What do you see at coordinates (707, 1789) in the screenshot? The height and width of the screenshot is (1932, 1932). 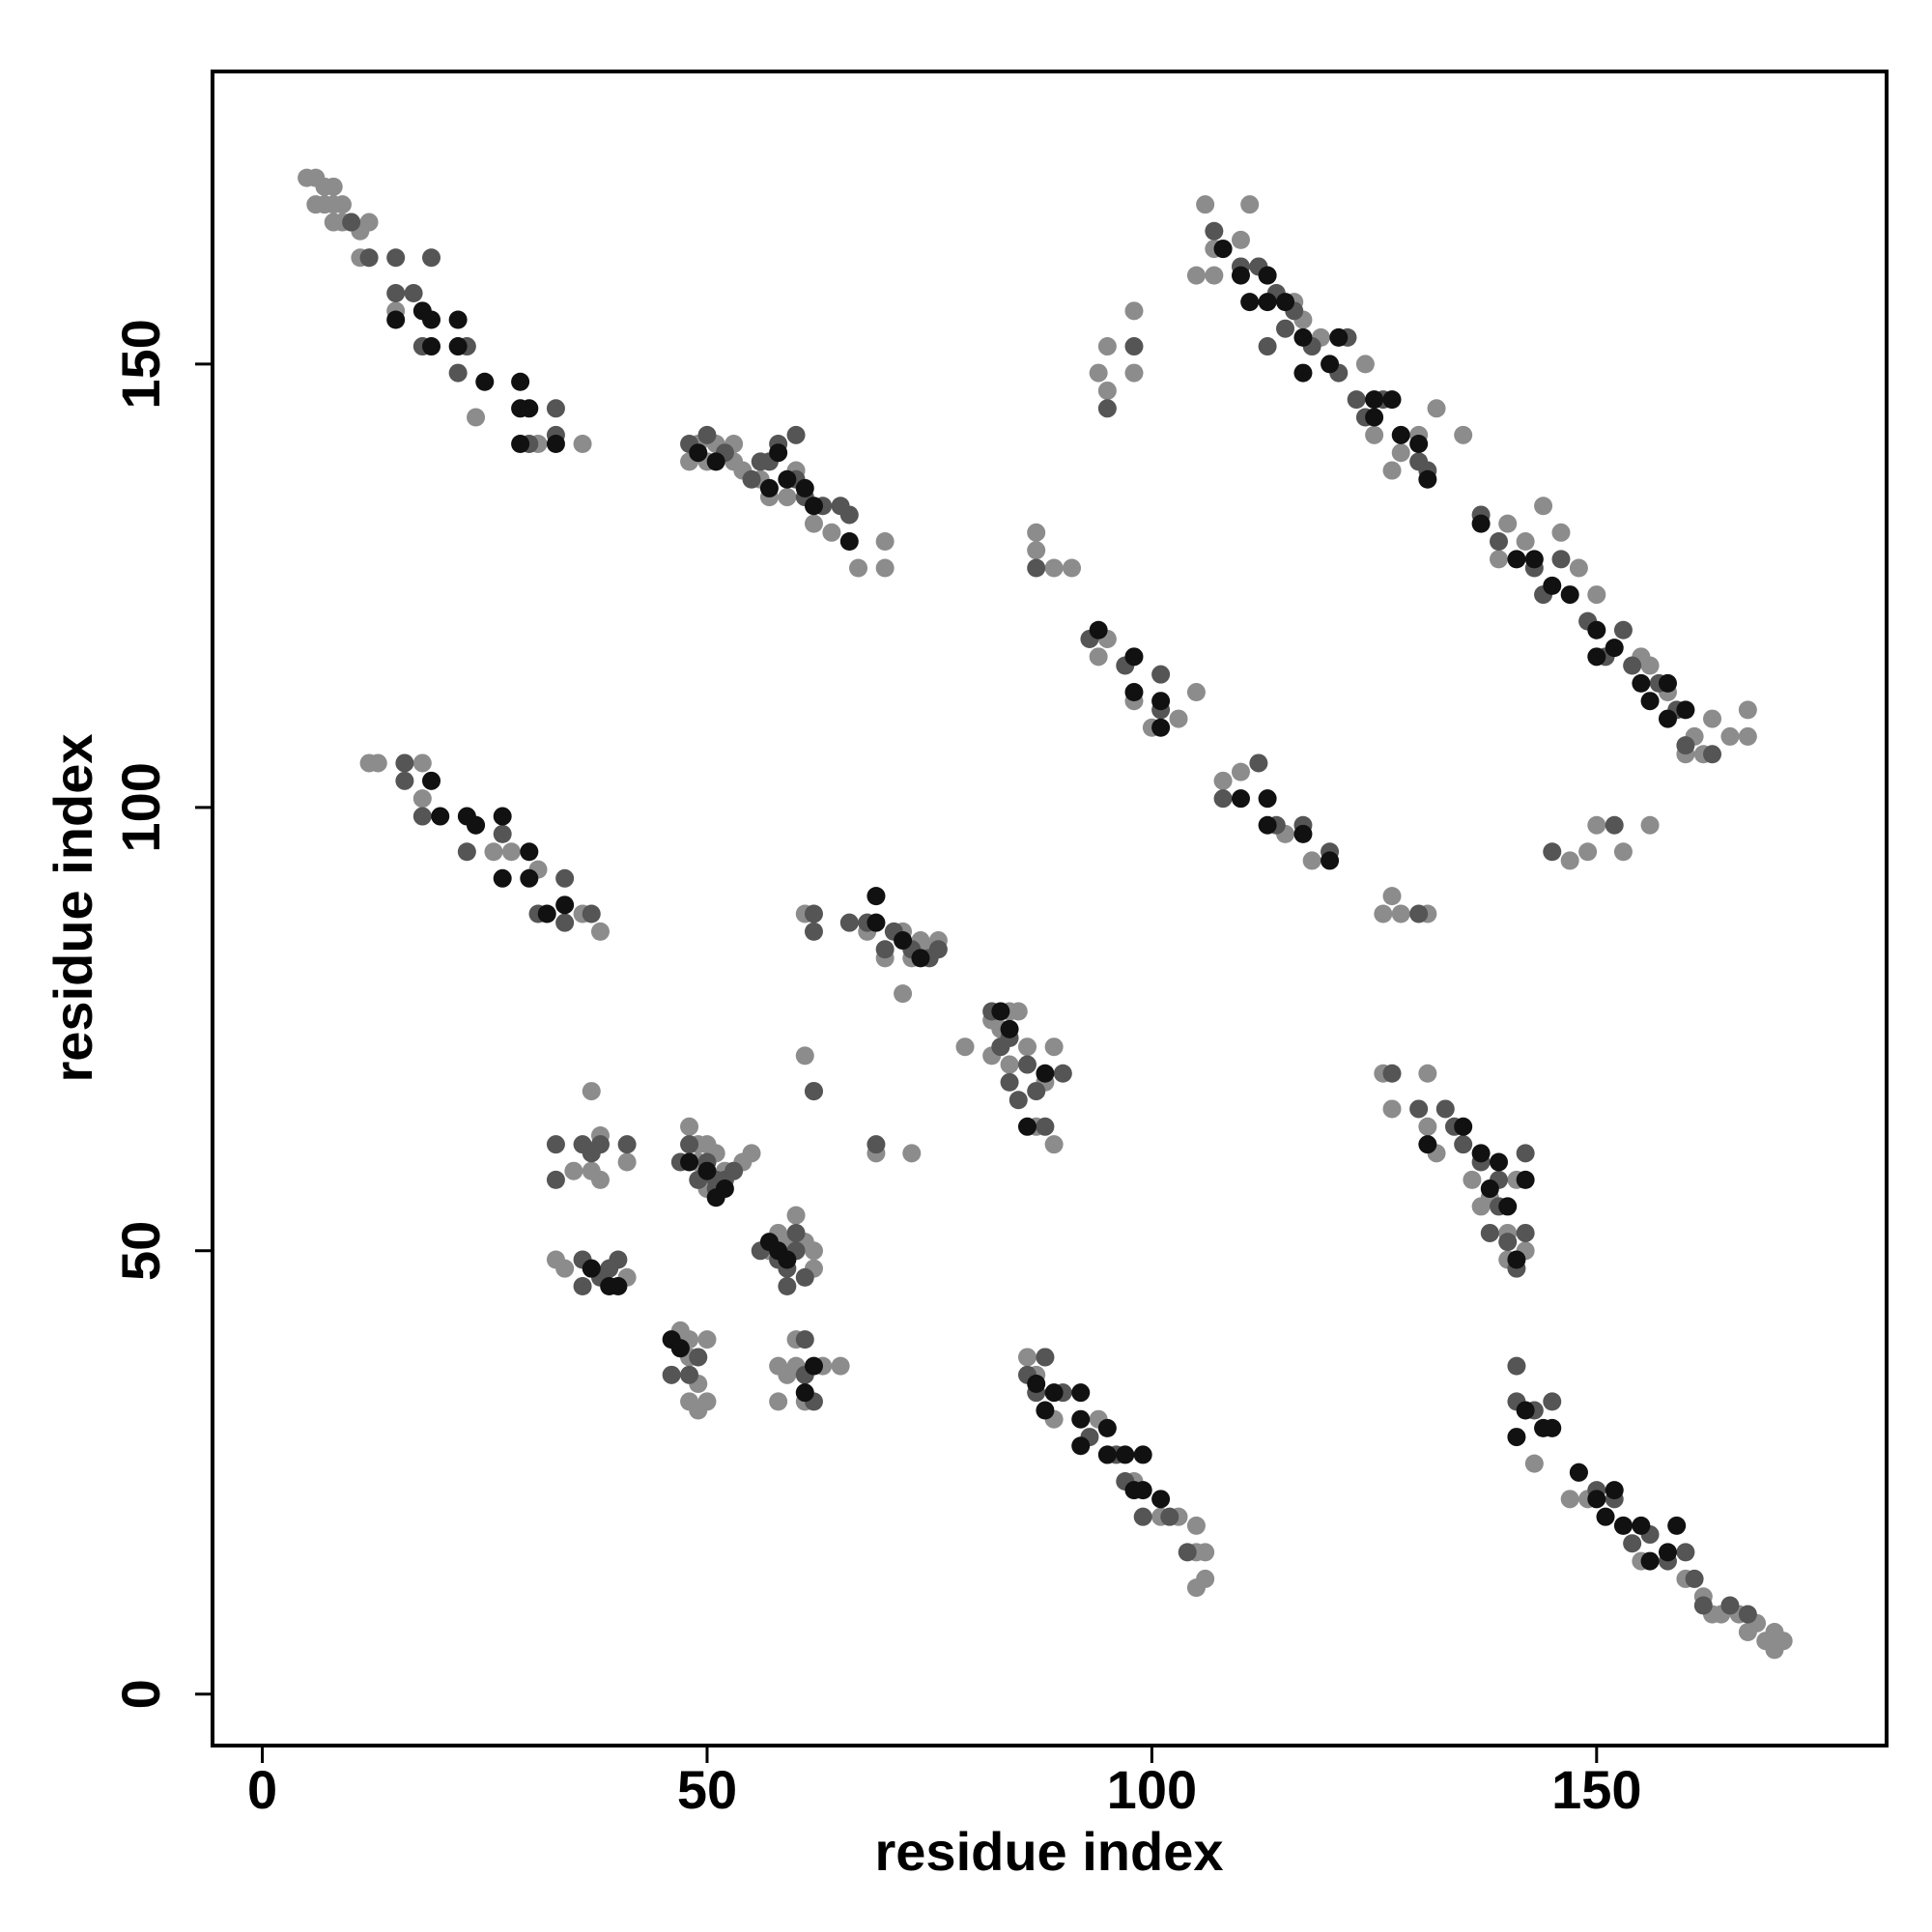 I see `x-tick-label: 50` at bounding box center [707, 1789].